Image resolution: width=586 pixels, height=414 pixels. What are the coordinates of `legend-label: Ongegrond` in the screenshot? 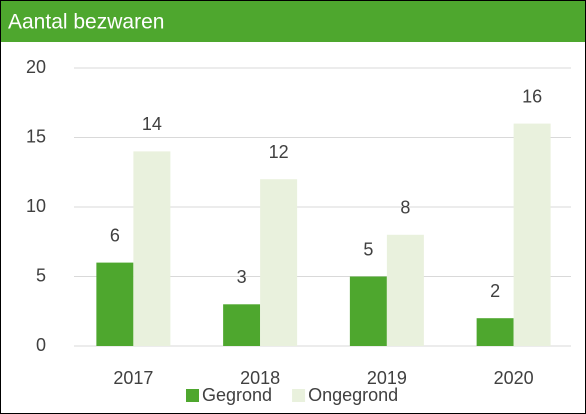 It's located at (353, 395).